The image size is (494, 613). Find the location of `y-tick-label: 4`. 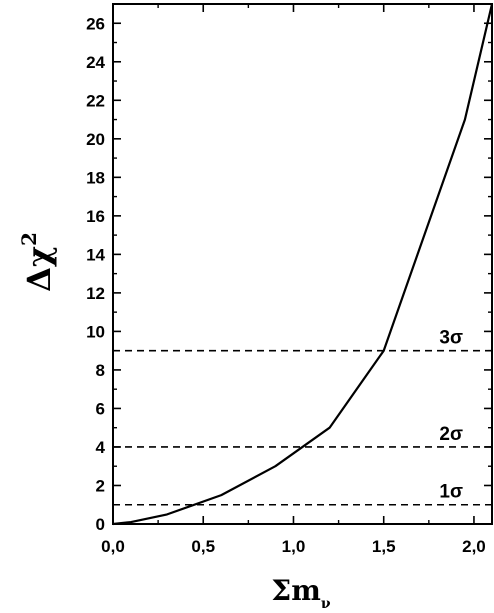

y-tick-label: 4 is located at coordinates (101, 447).